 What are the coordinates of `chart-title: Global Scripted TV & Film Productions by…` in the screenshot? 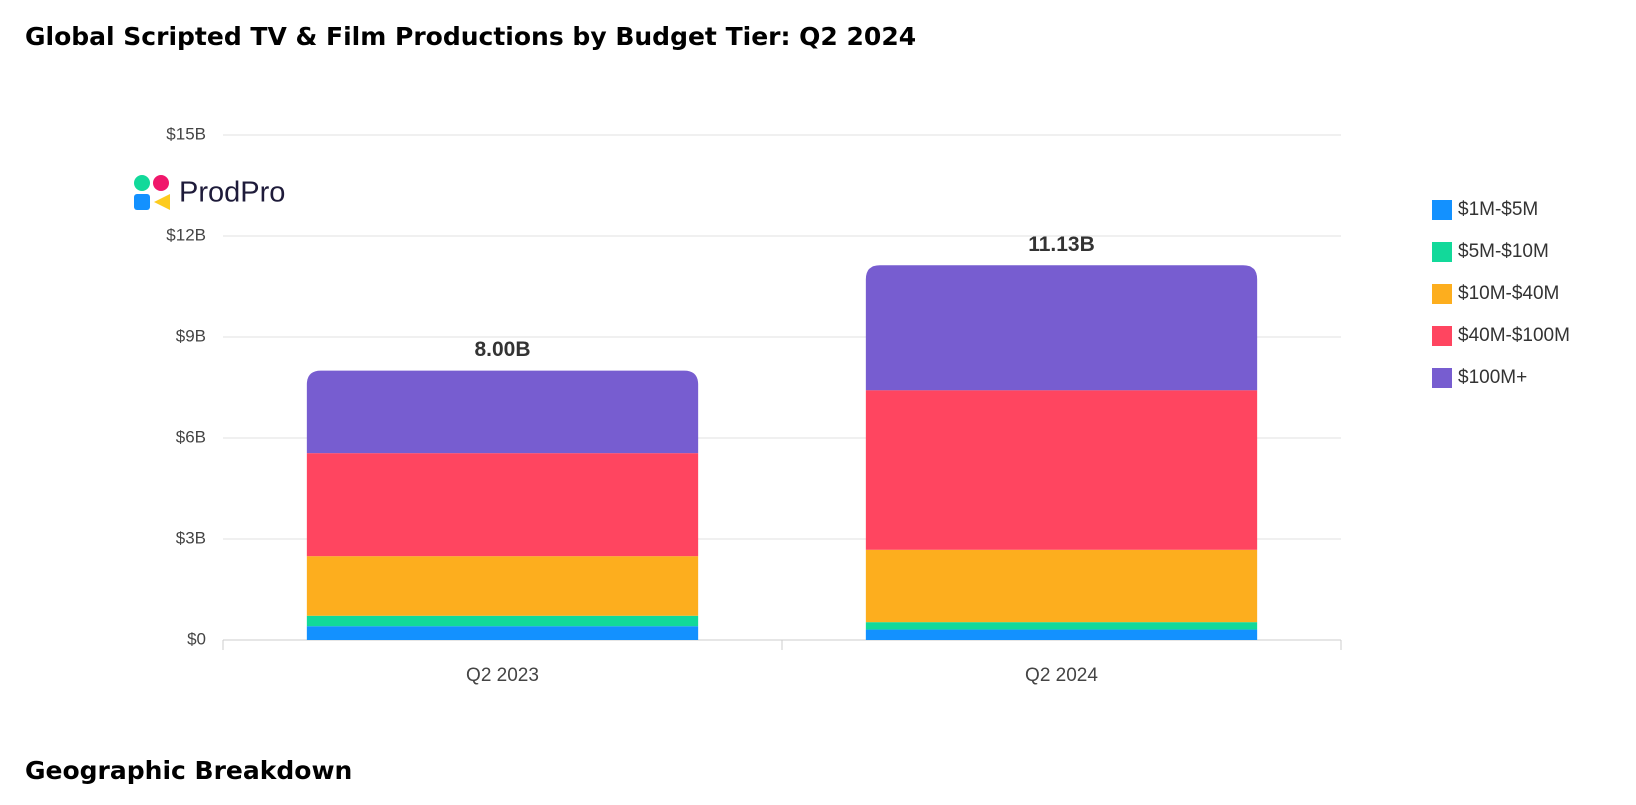 It's located at (470, 36).